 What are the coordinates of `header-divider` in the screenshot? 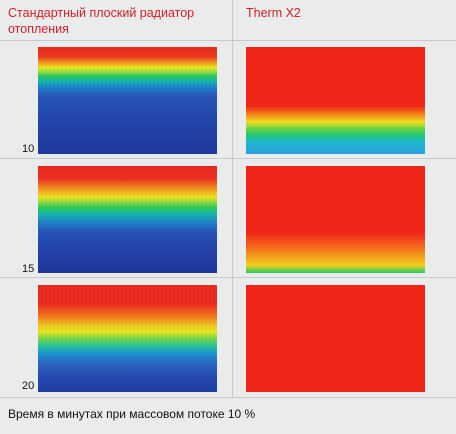 It's located at (228, 40).